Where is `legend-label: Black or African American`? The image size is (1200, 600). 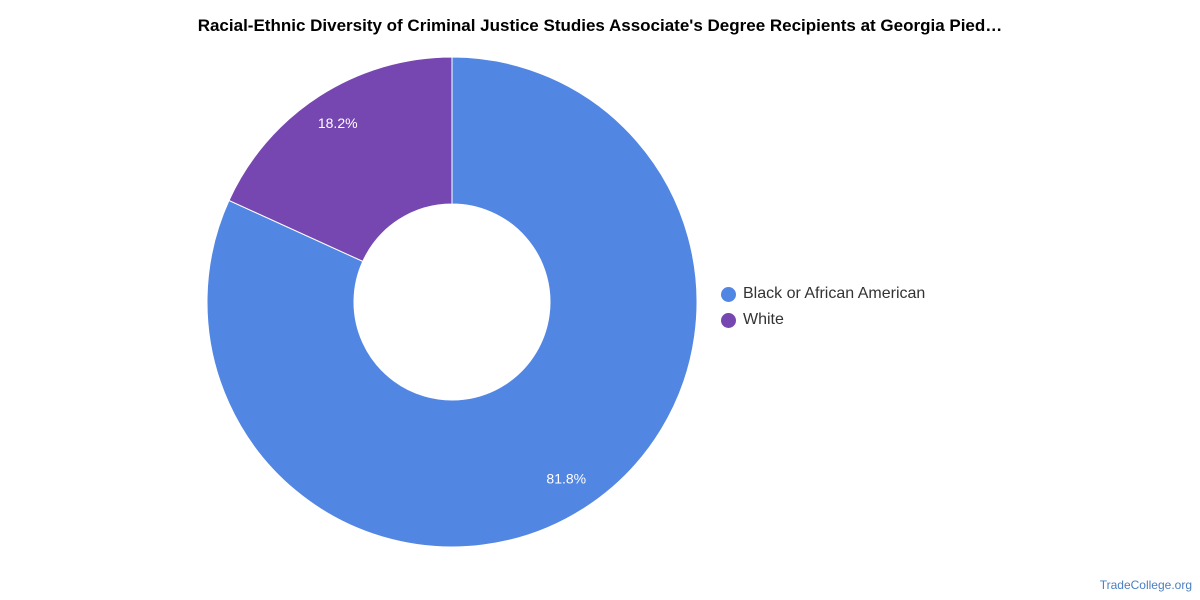
legend-label: Black or African American is located at coordinates (834, 293).